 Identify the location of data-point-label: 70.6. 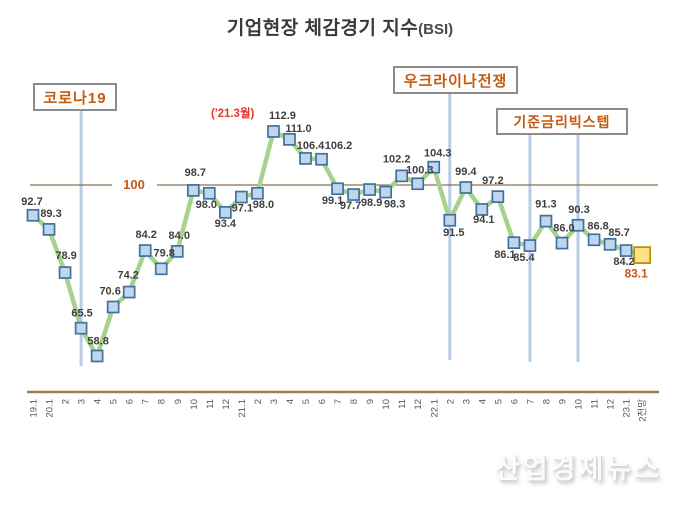
(109, 292).